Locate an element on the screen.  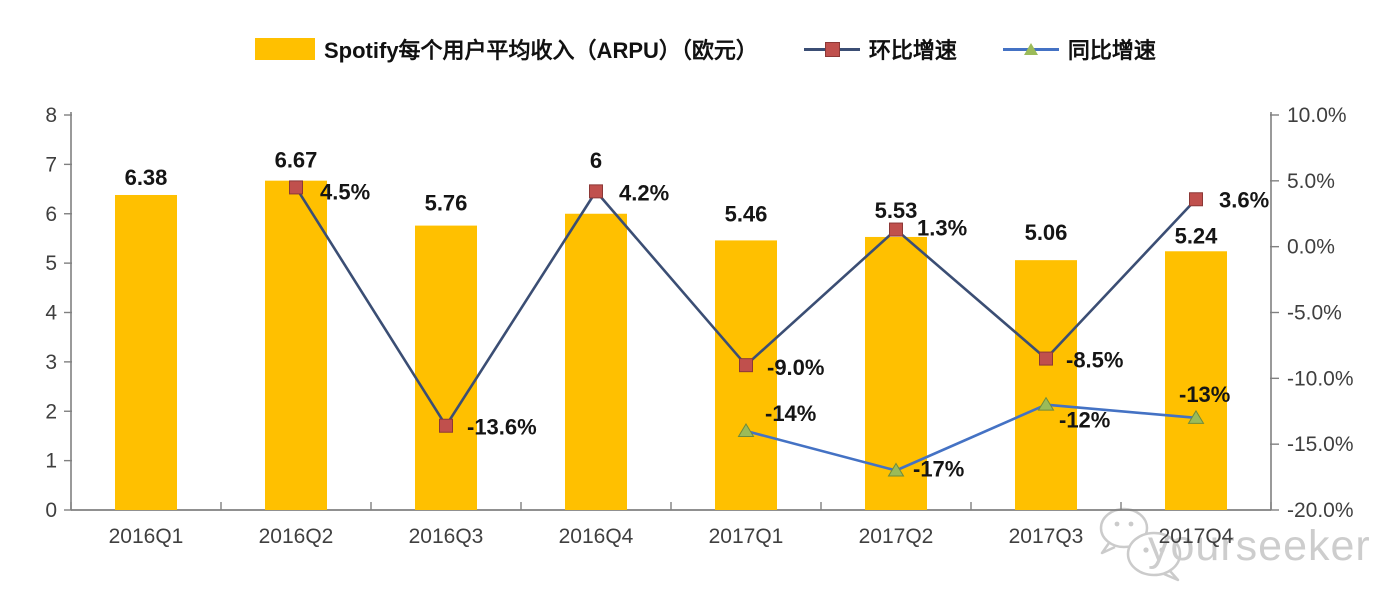
legend-item-qoq: 环比增速 is located at coordinates (880, 49).